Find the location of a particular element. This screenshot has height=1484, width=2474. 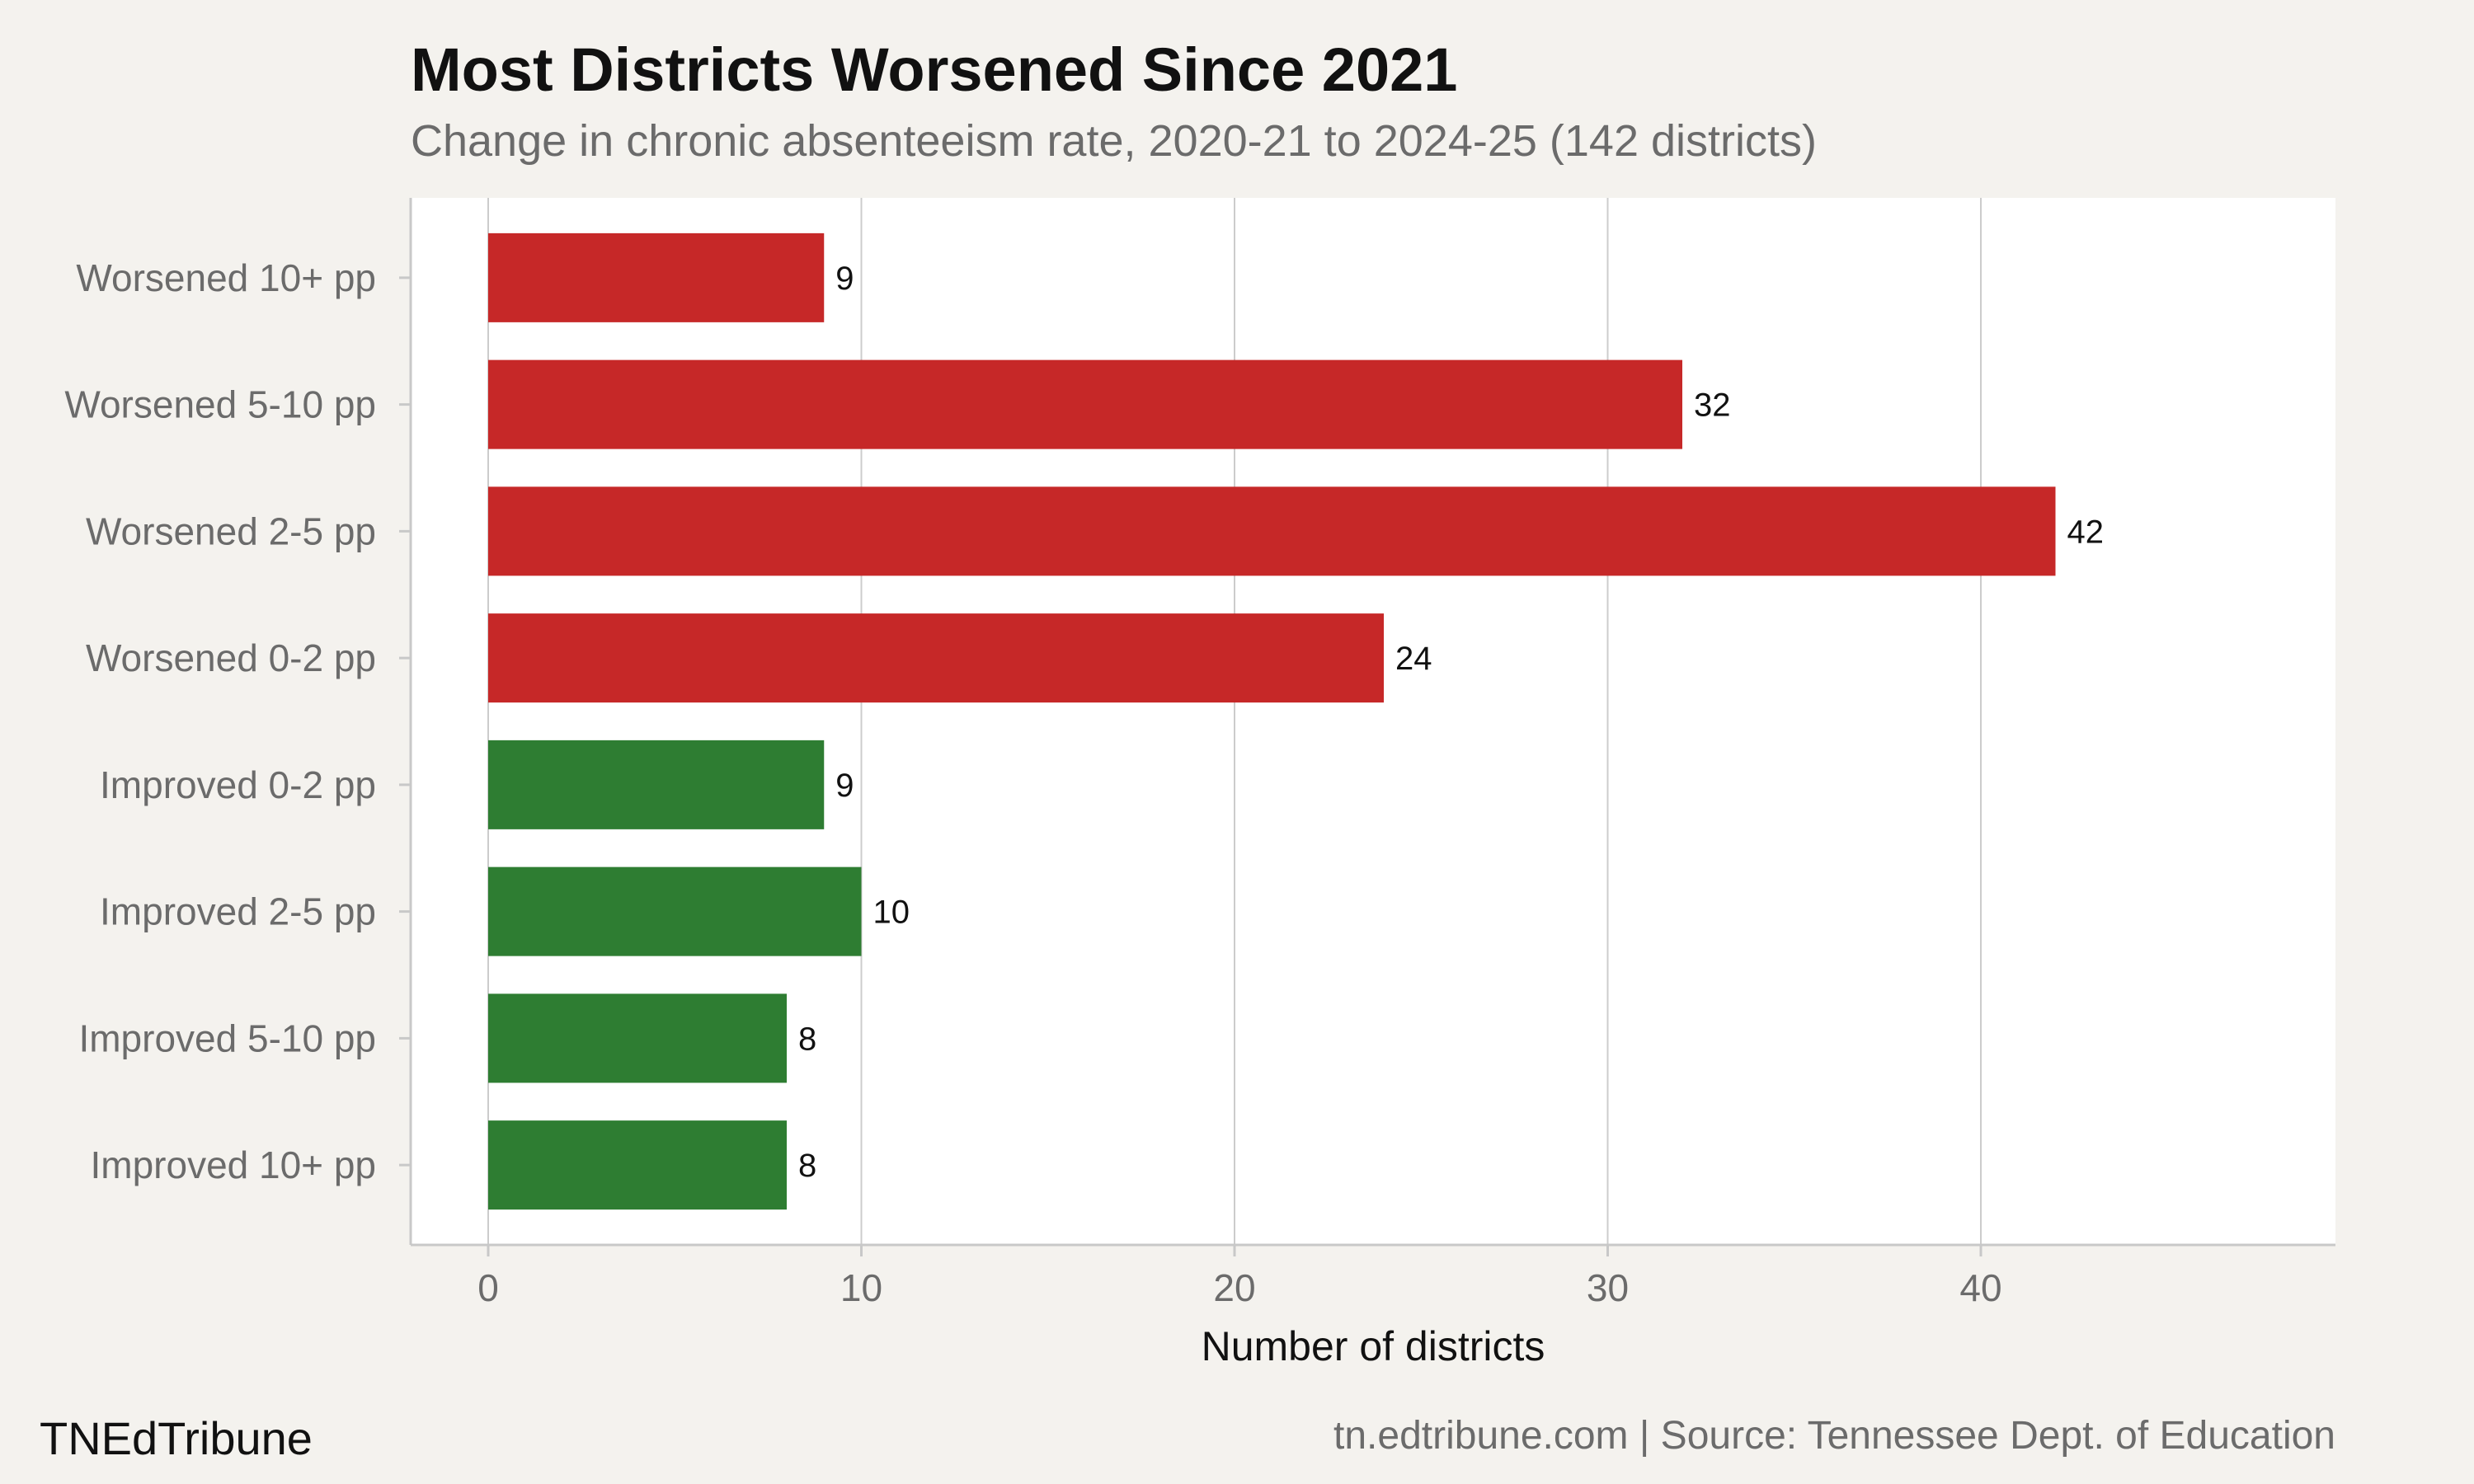

y-tick-label-7: Improved 10+ pp is located at coordinates (233, 1165).